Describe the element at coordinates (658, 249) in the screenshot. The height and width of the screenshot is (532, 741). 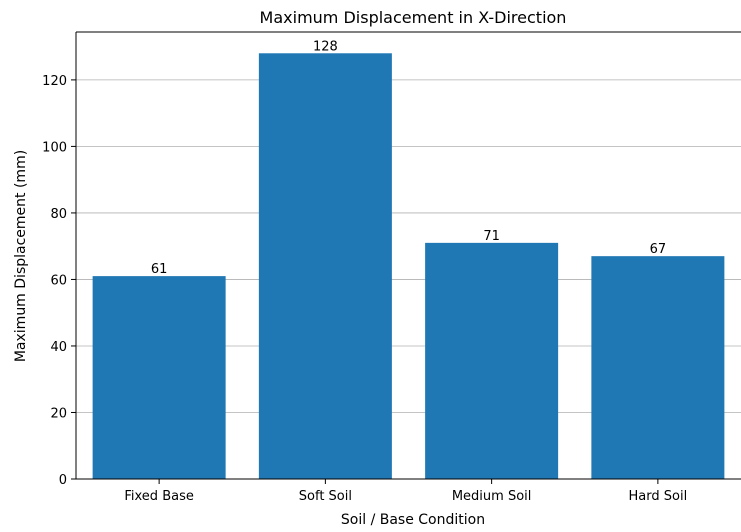
I see `data-label: 67` at that location.